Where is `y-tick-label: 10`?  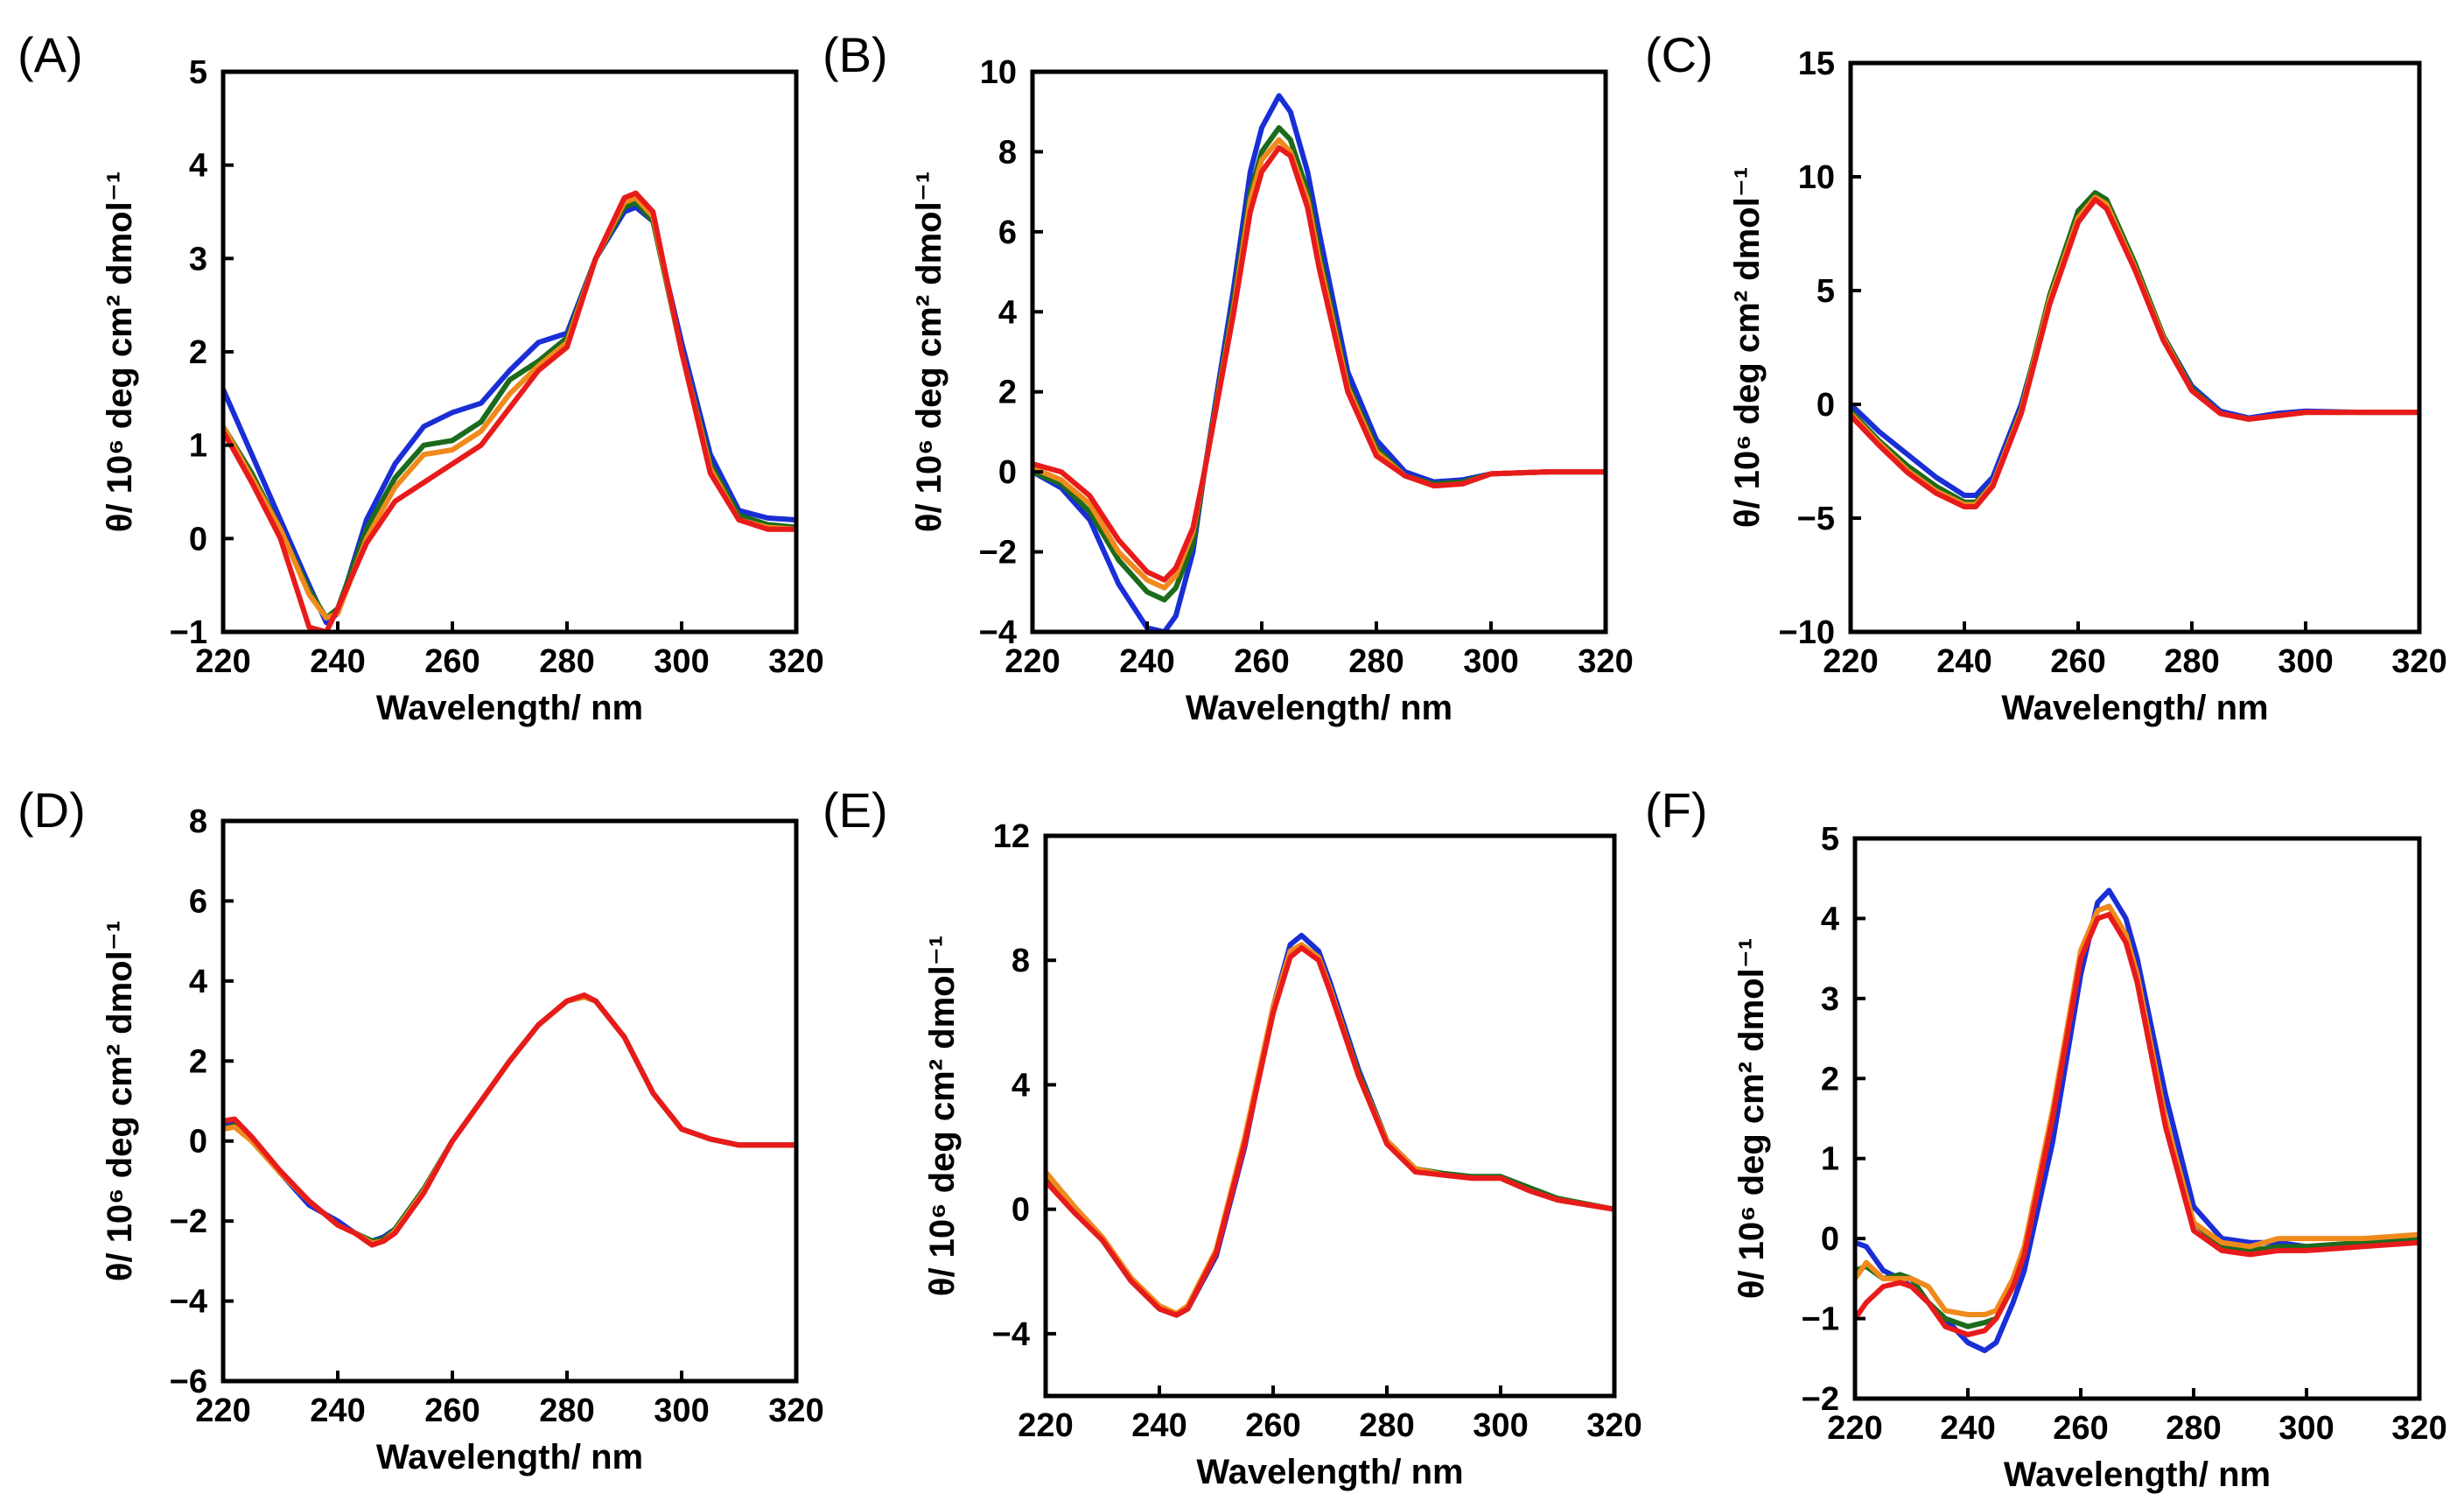
y-tick-label: 10 is located at coordinates (1816, 177).